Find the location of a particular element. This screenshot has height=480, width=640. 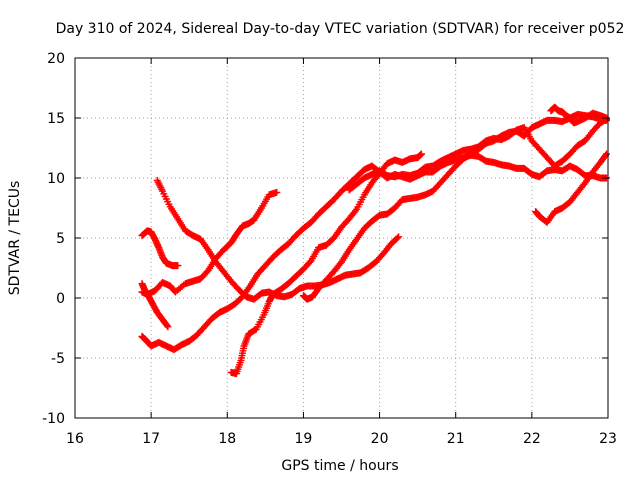

x-tick-label: 18 is located at coordinates (227, 439).